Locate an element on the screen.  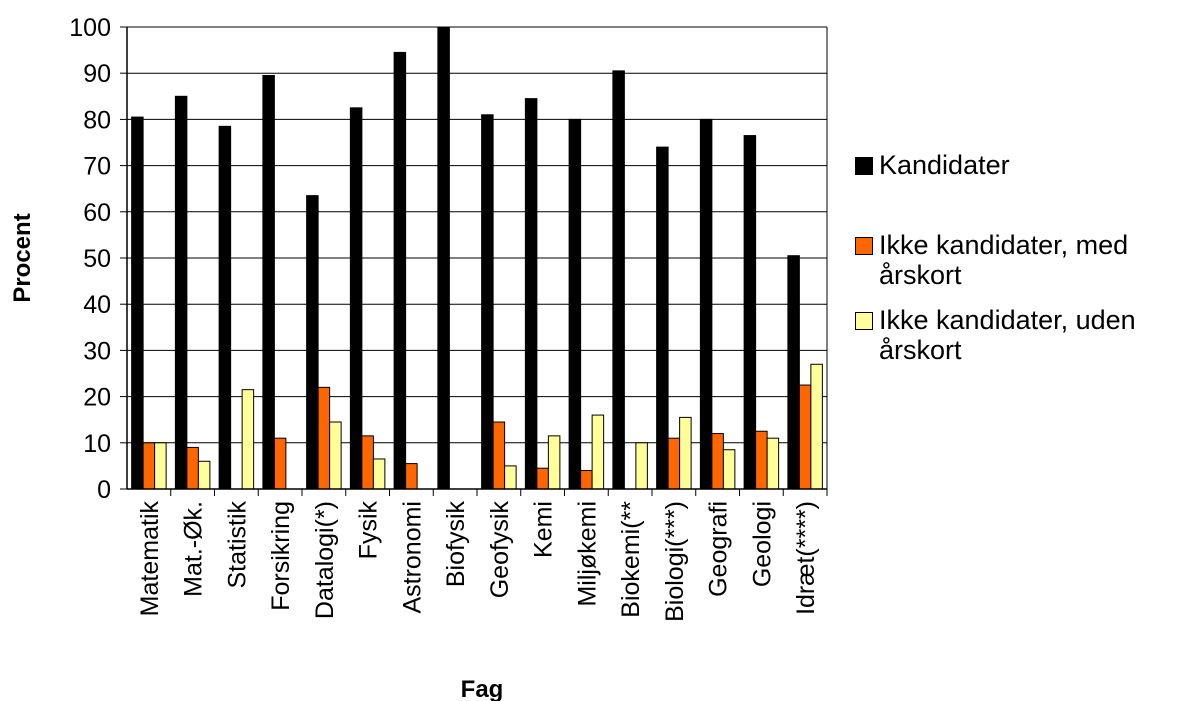
x-tick-label: Geografi is located at coordinates (719, 549).